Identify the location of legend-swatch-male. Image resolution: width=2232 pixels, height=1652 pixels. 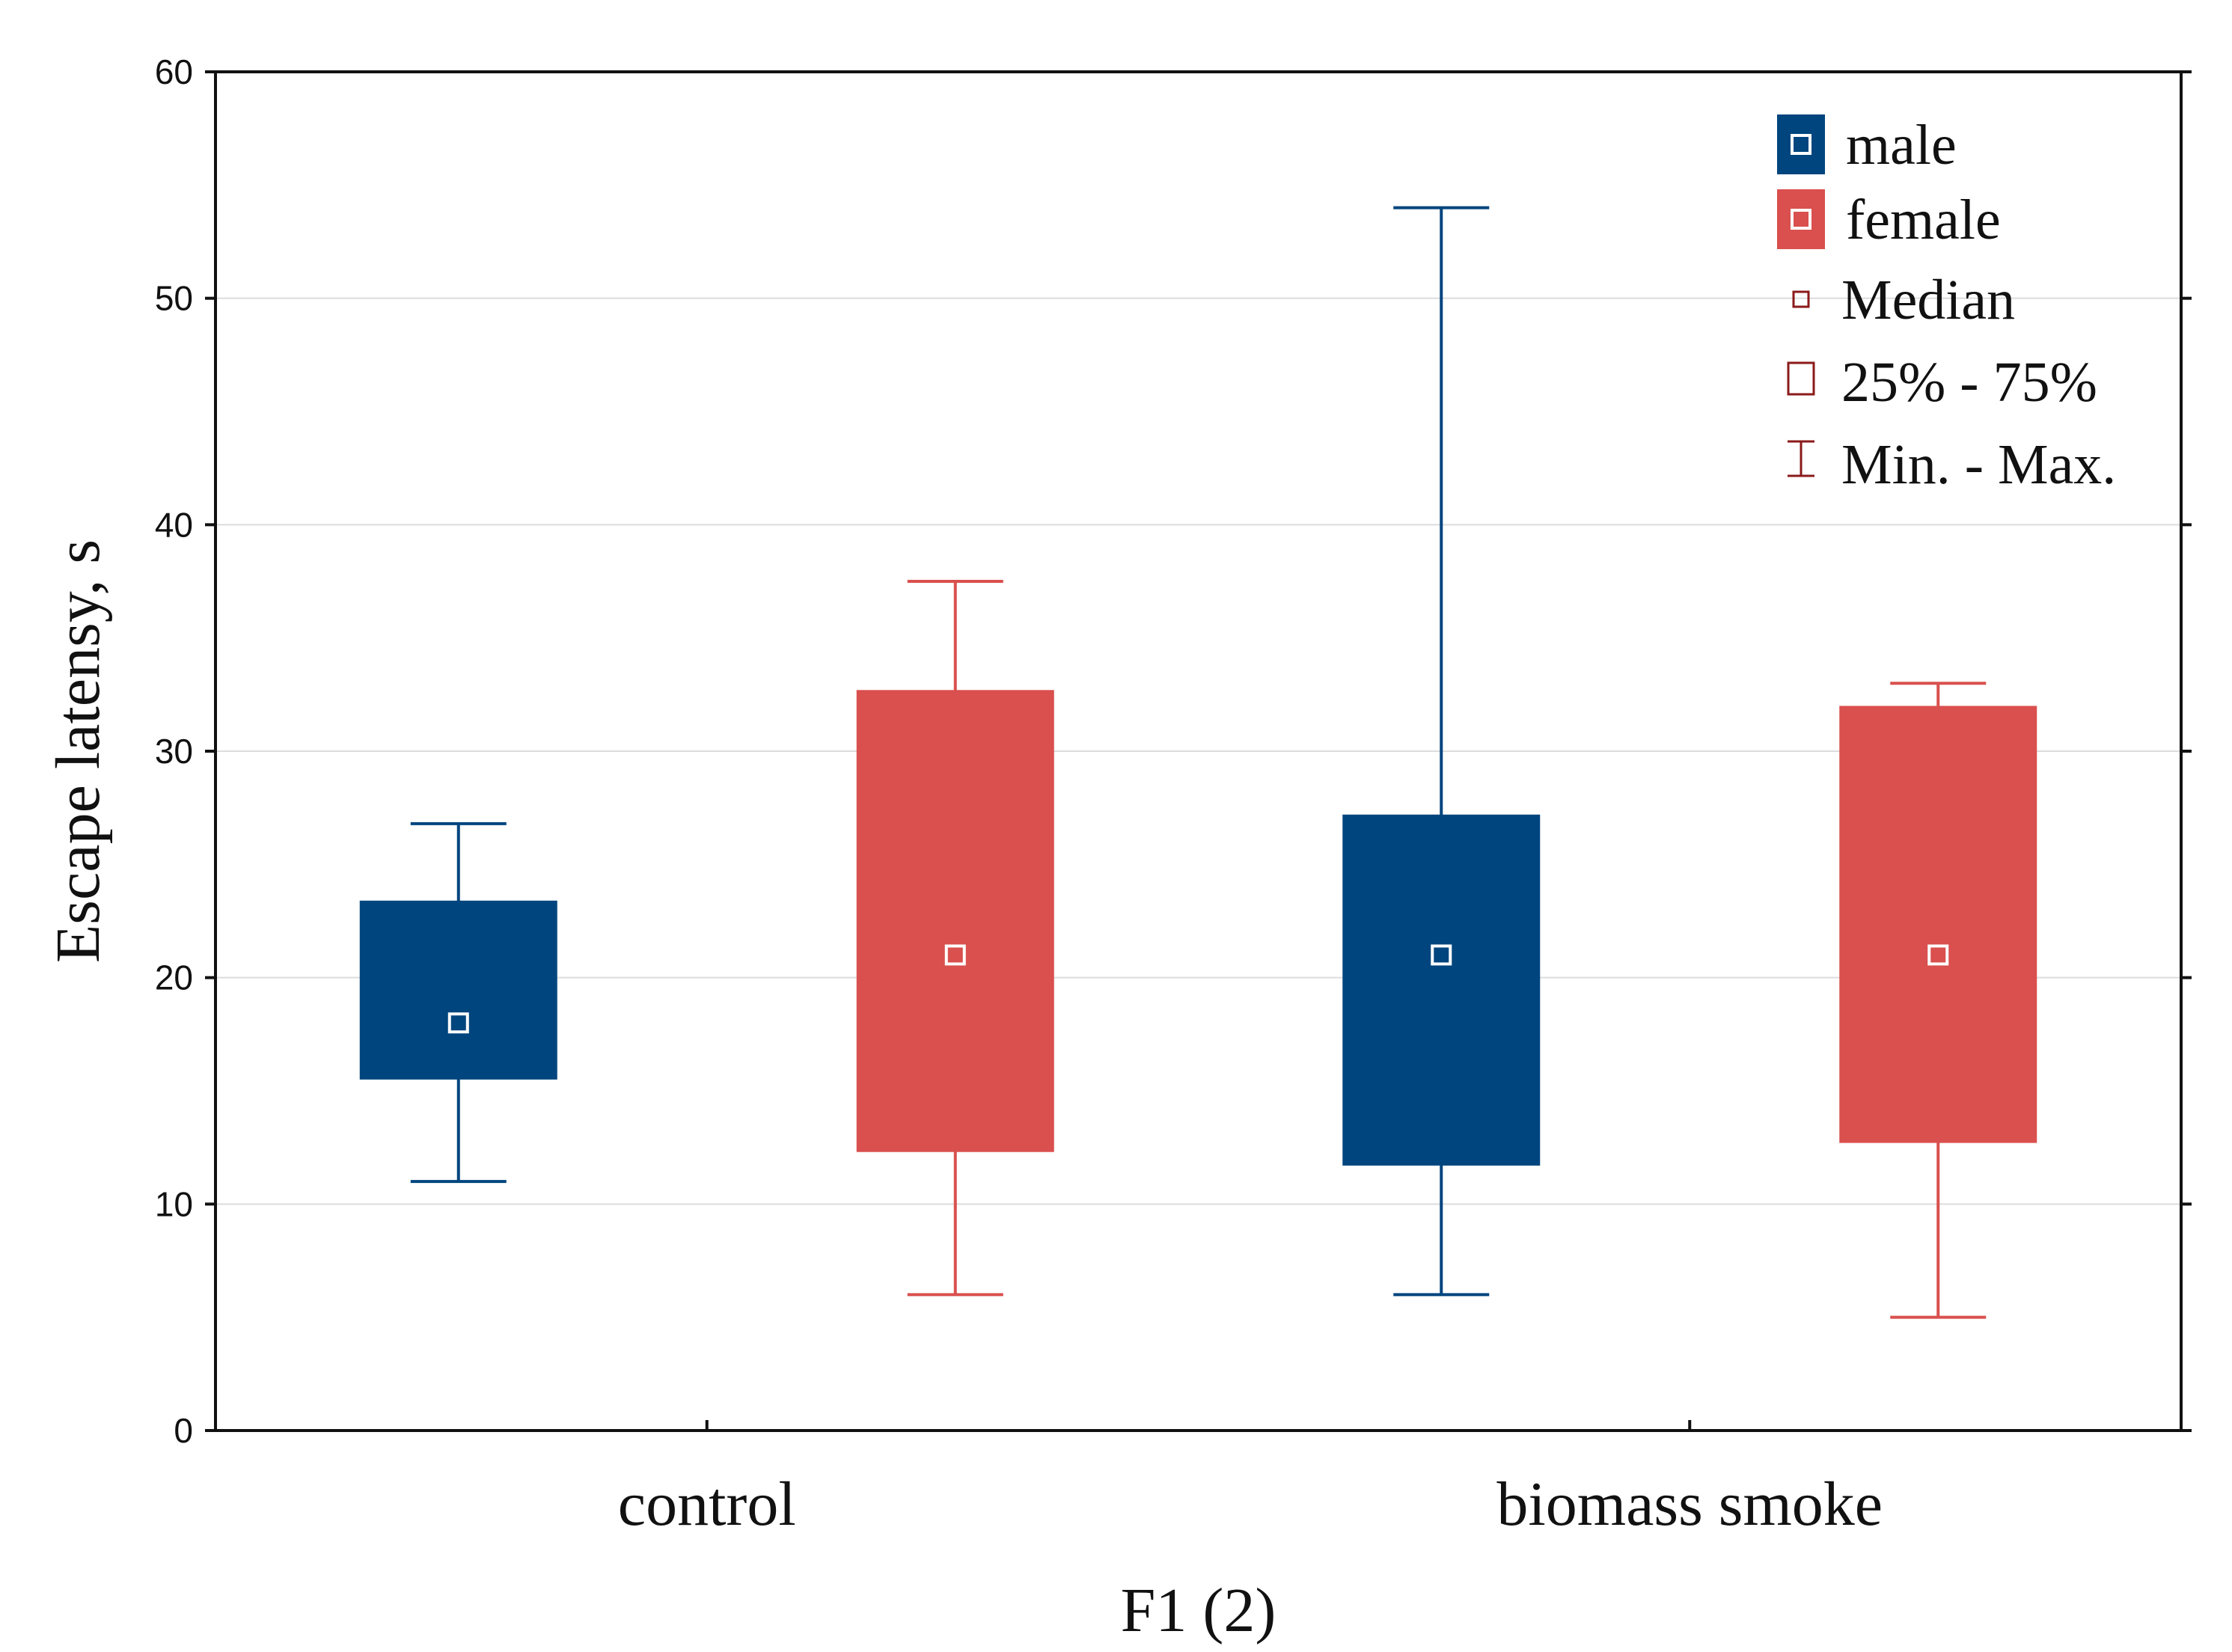
(1801, 144).